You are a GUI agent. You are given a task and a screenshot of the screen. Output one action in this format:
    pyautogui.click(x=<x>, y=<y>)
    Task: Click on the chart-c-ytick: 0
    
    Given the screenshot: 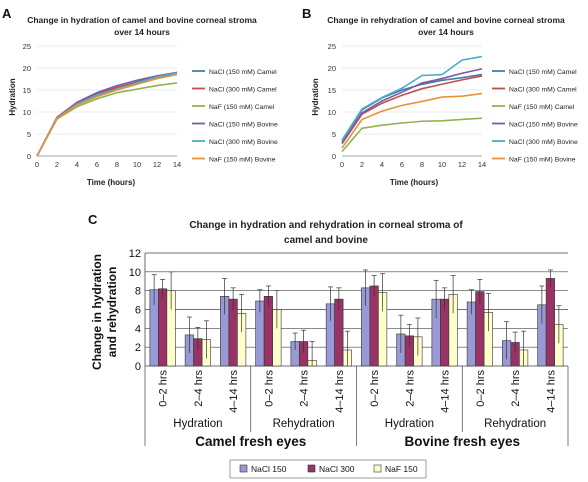 What is the action you would take?
    pyautogui.click(x=138, y=367)
    